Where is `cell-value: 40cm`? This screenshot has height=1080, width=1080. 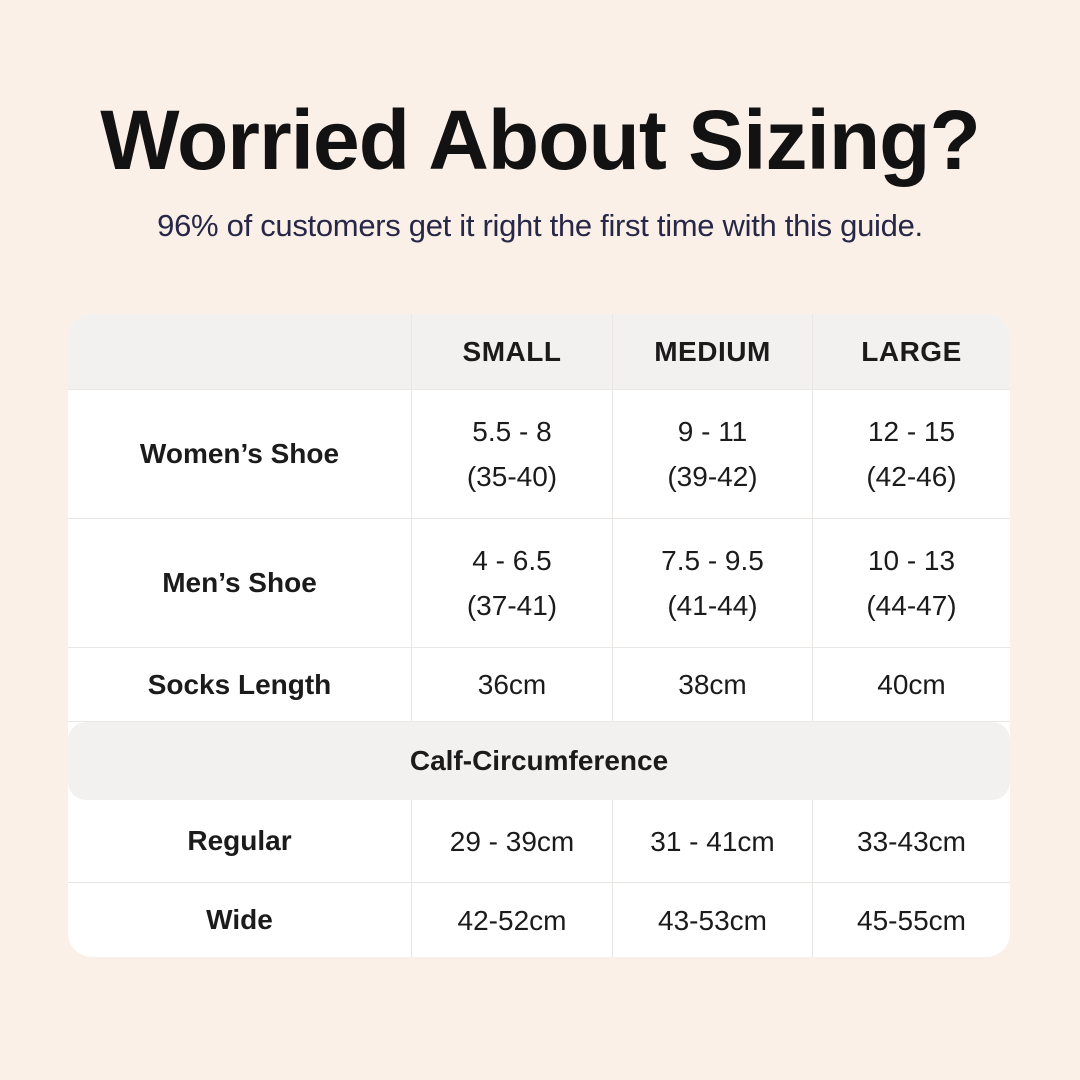
cell-value: 40cm is located at coordinates (911, 684).